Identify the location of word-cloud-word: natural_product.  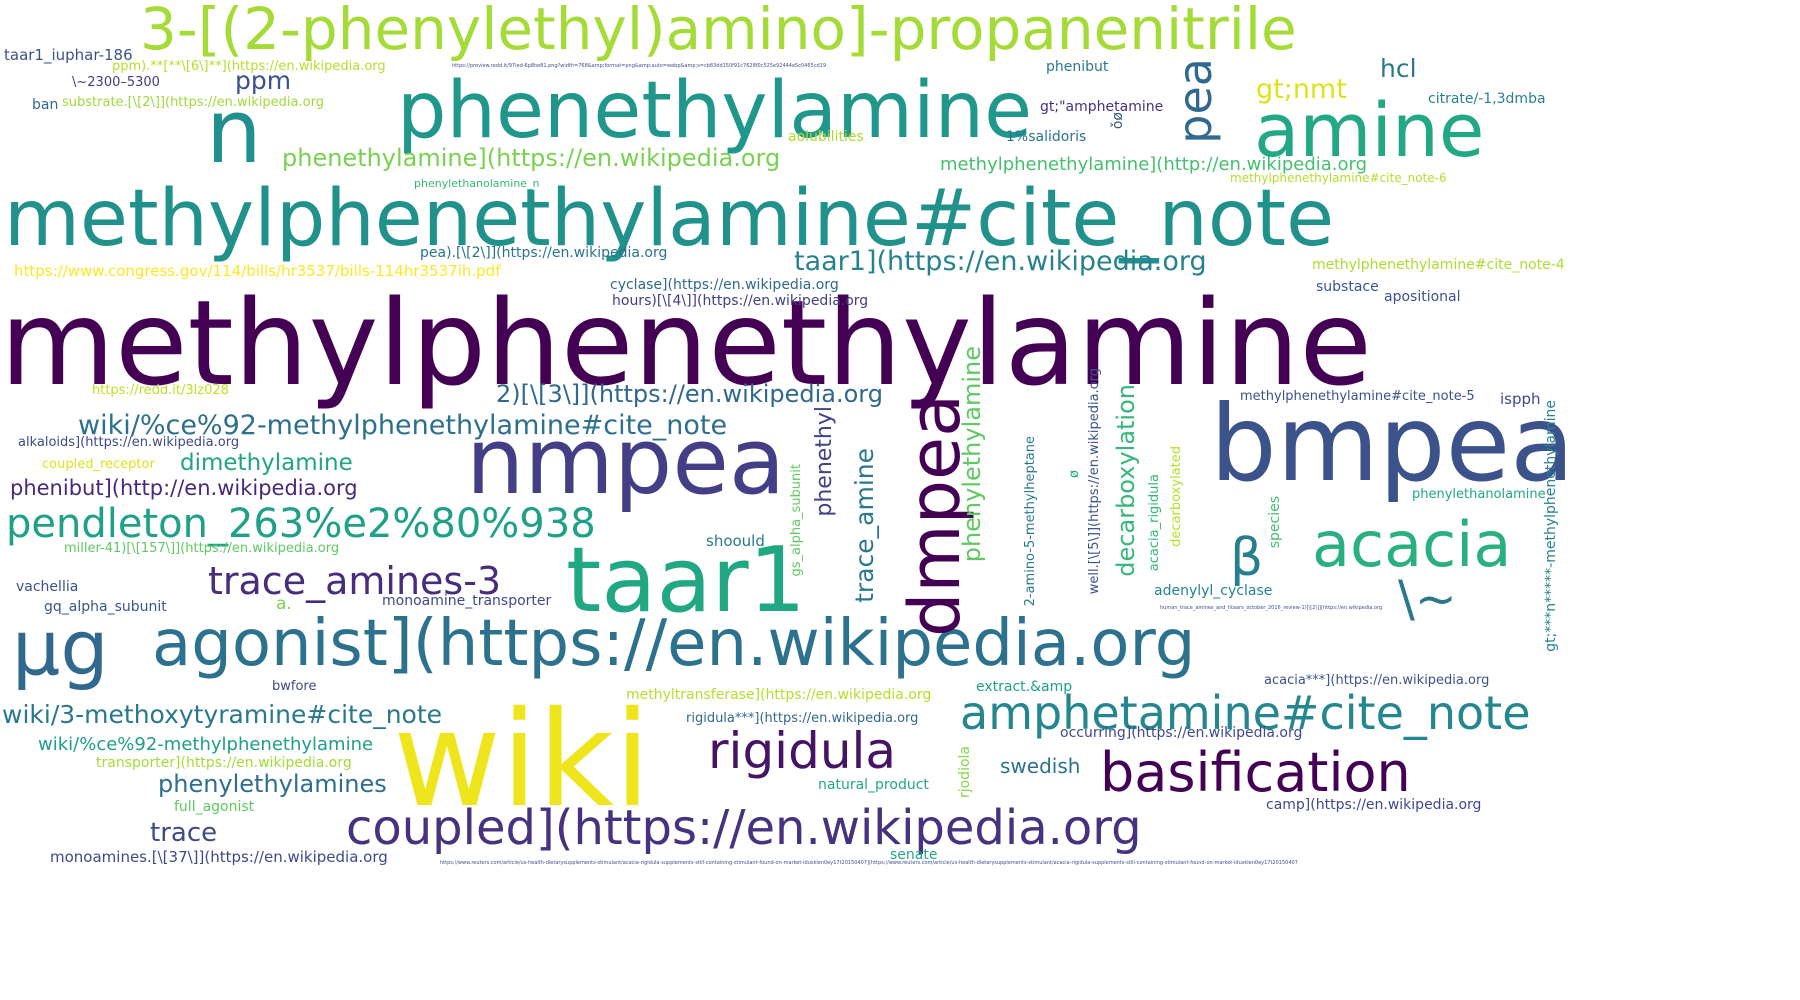
(873, 785).